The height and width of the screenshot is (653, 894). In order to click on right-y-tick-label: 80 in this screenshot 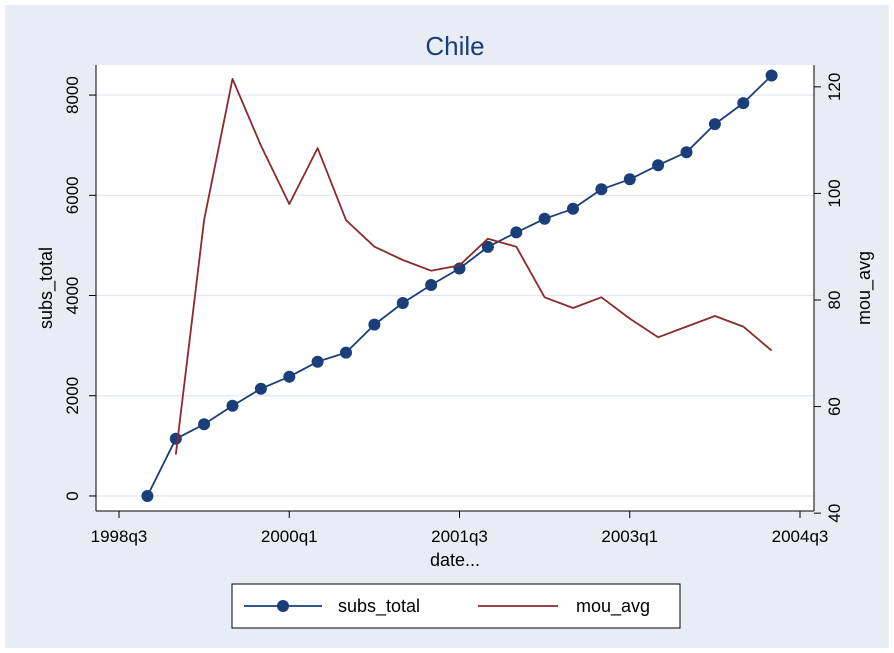, I will do `click(834, 300)`.